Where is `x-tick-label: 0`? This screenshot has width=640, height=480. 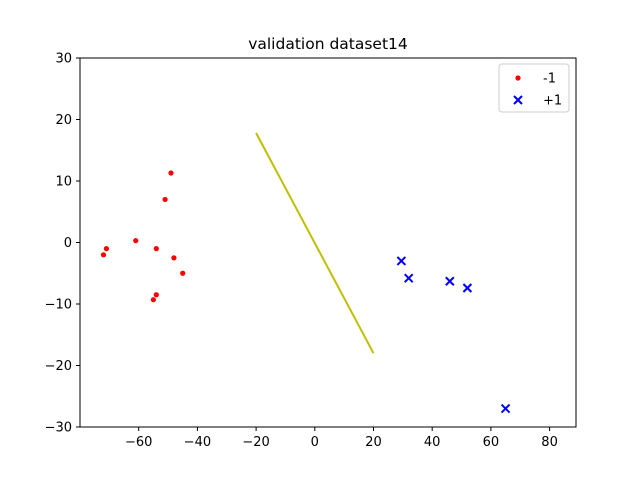 x-tick-label: 0 is located at coordinates (315, 442).